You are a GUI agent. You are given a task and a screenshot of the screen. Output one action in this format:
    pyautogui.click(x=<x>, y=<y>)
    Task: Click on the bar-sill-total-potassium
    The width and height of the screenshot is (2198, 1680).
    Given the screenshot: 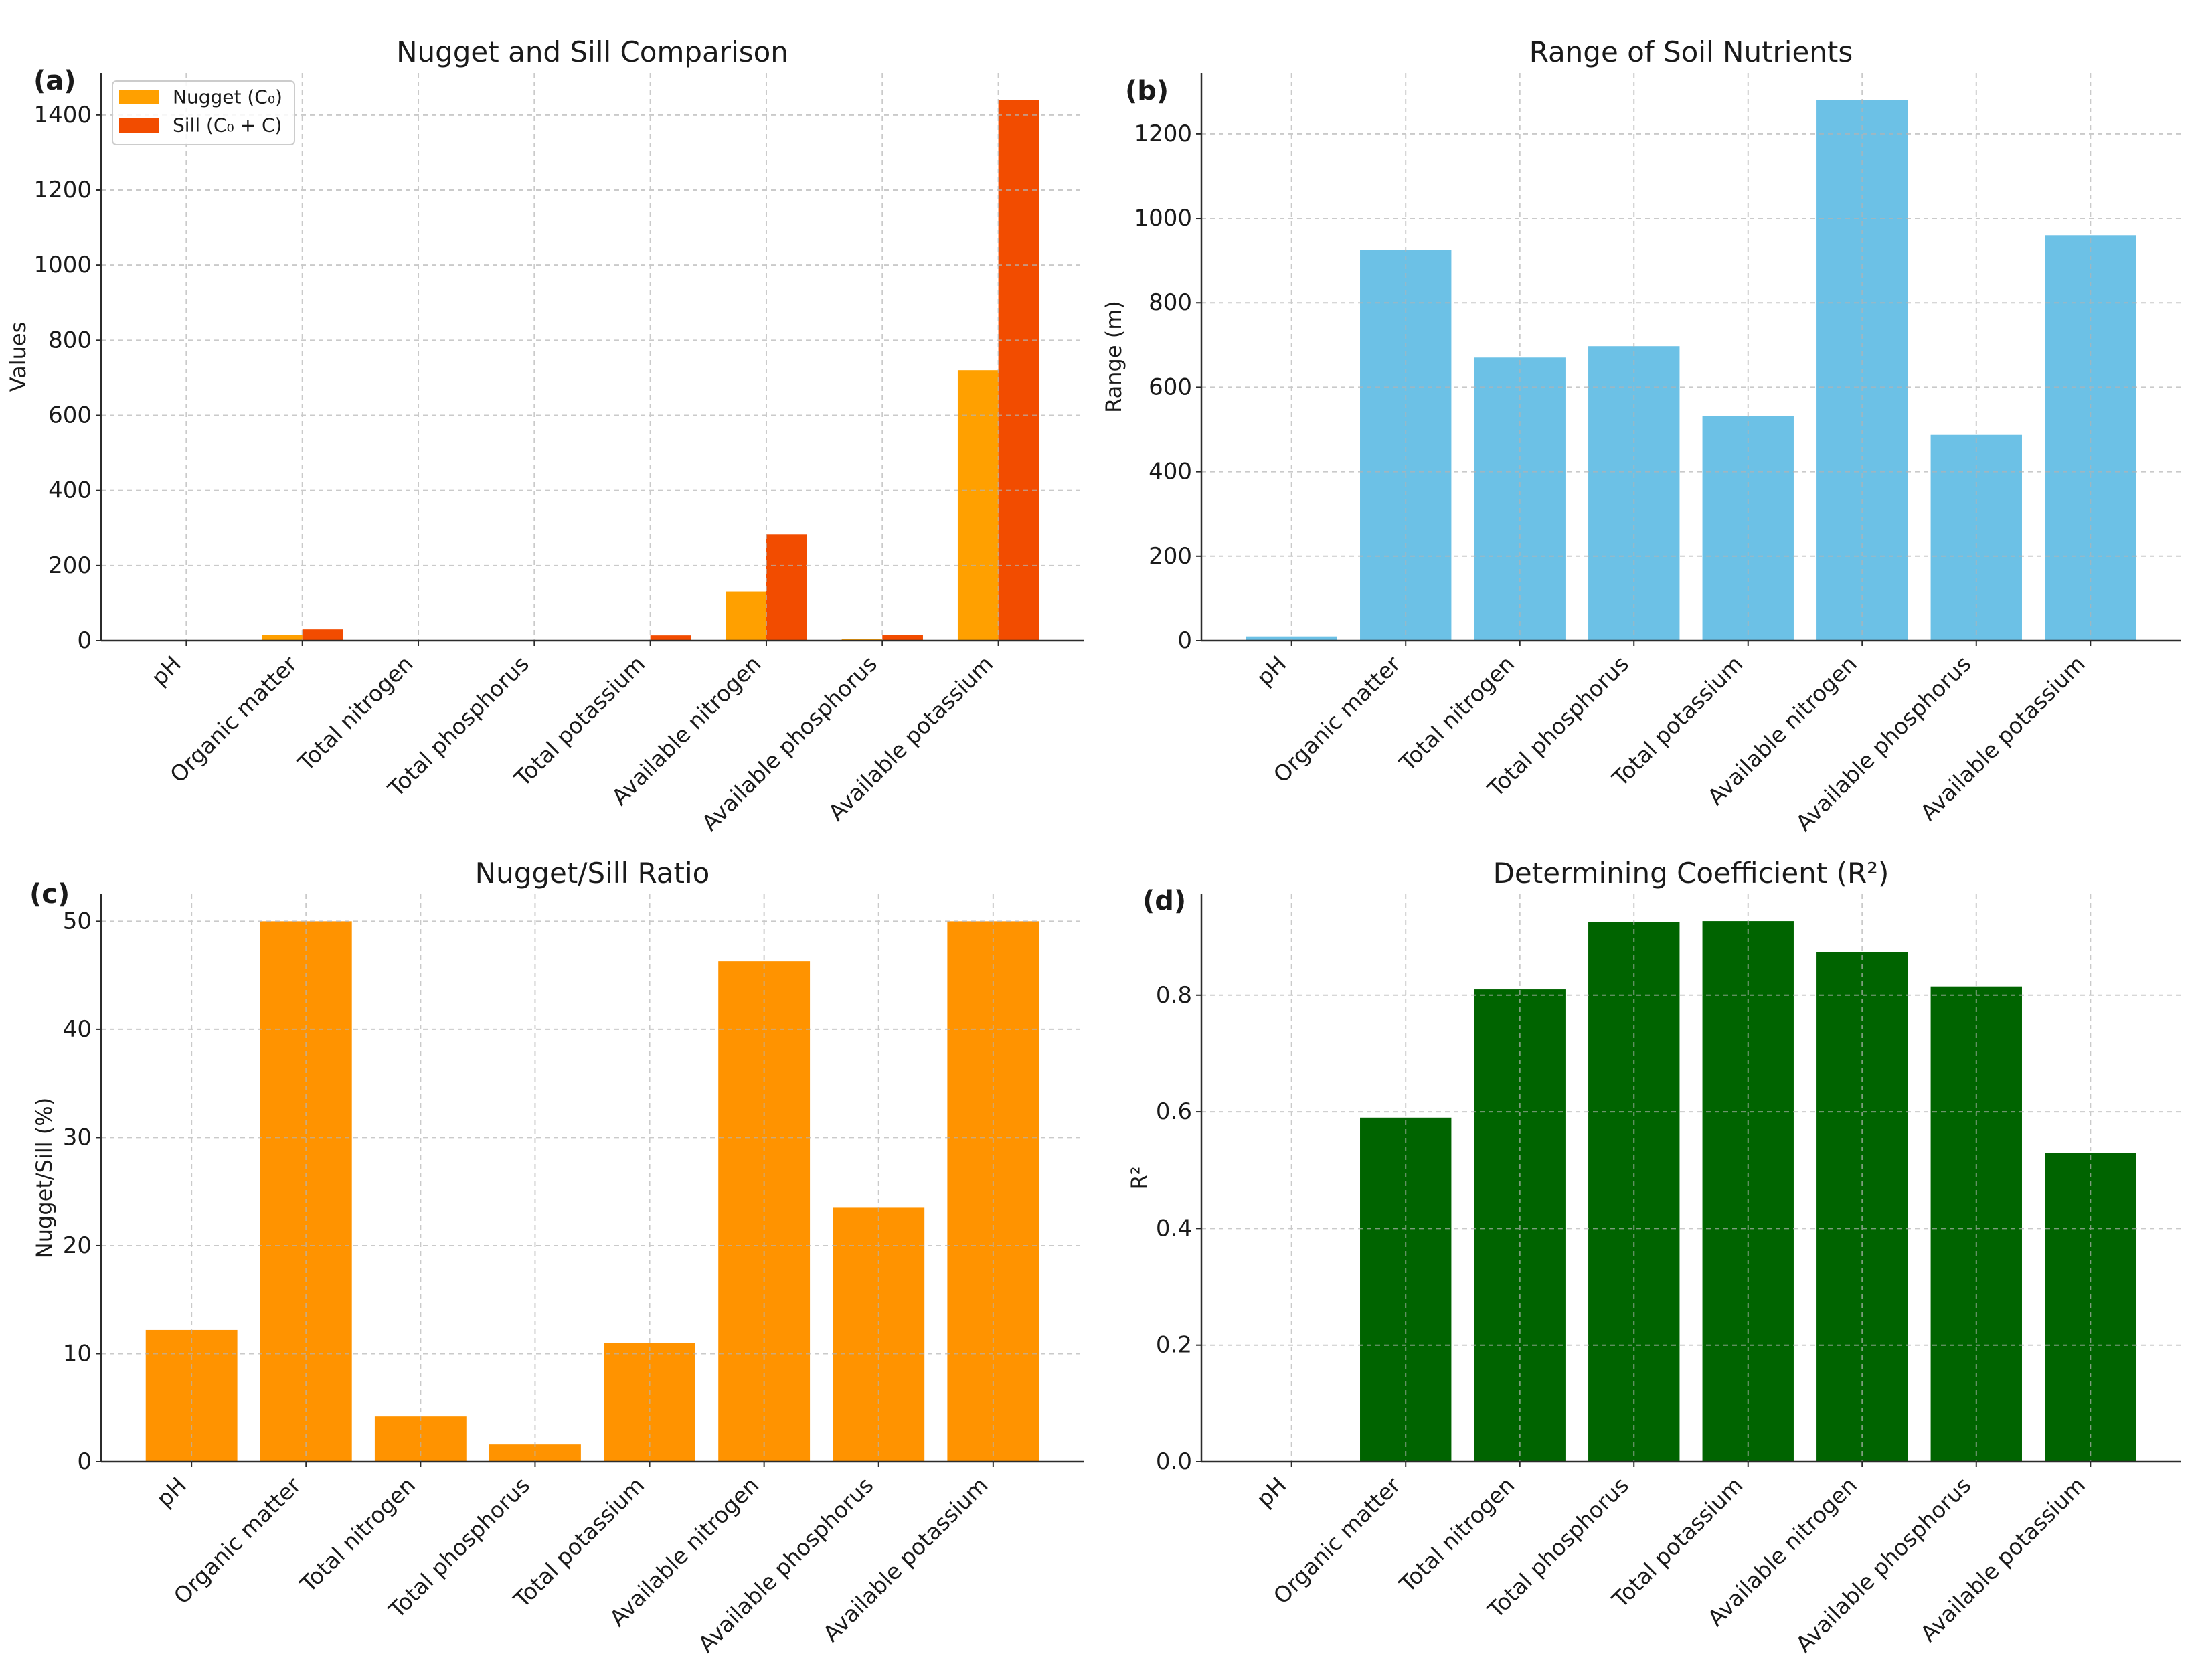 What is the action you would take?
    pyautogui.click(x=670, y=638)
    